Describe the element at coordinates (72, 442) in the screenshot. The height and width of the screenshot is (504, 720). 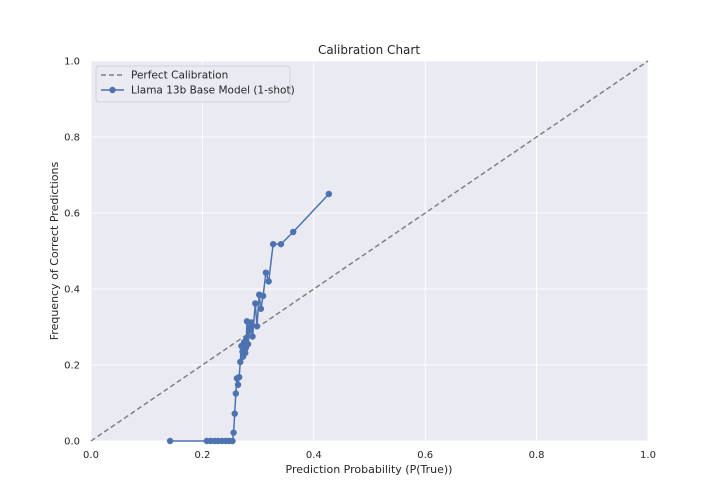
I see `y-tick-label: 0.0` at that location.